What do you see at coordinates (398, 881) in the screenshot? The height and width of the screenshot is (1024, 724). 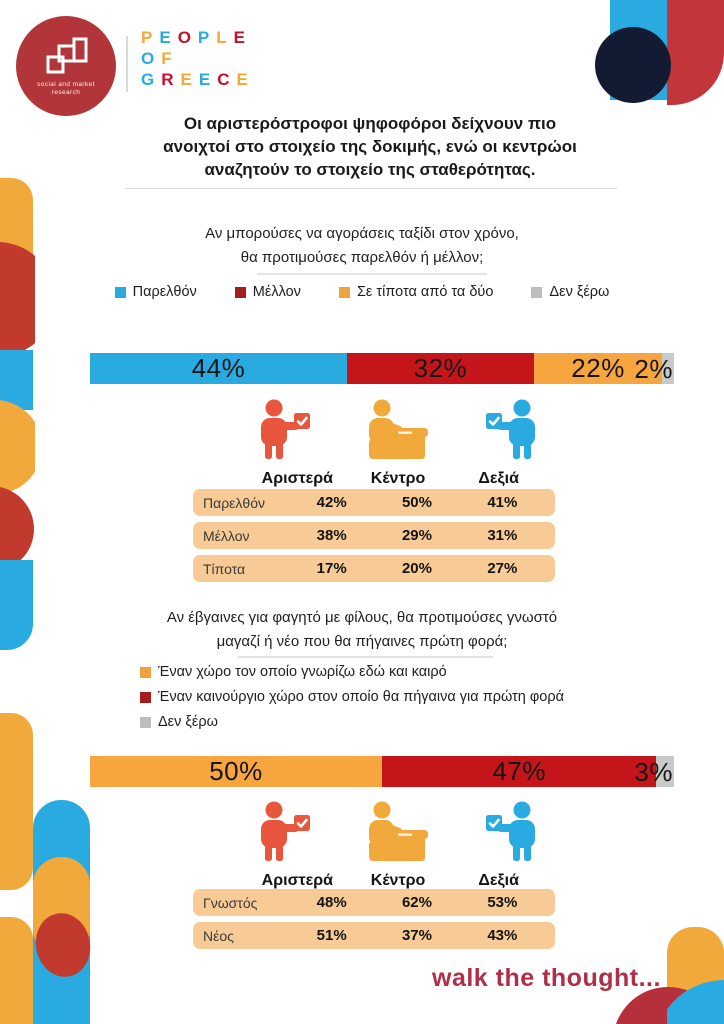 I see `ideology-column-labels-2: Αριστερά Κέντρο Δεξιά` at bounding box center [398, 881].